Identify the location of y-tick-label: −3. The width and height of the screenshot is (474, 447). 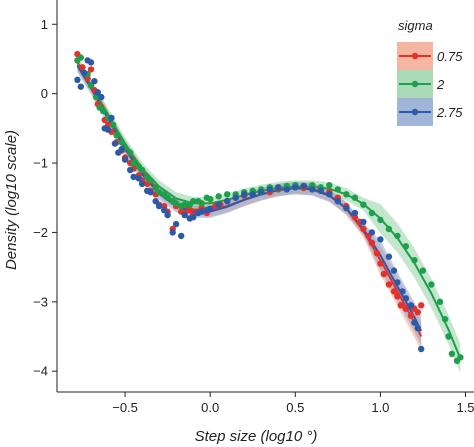
(40, 301).